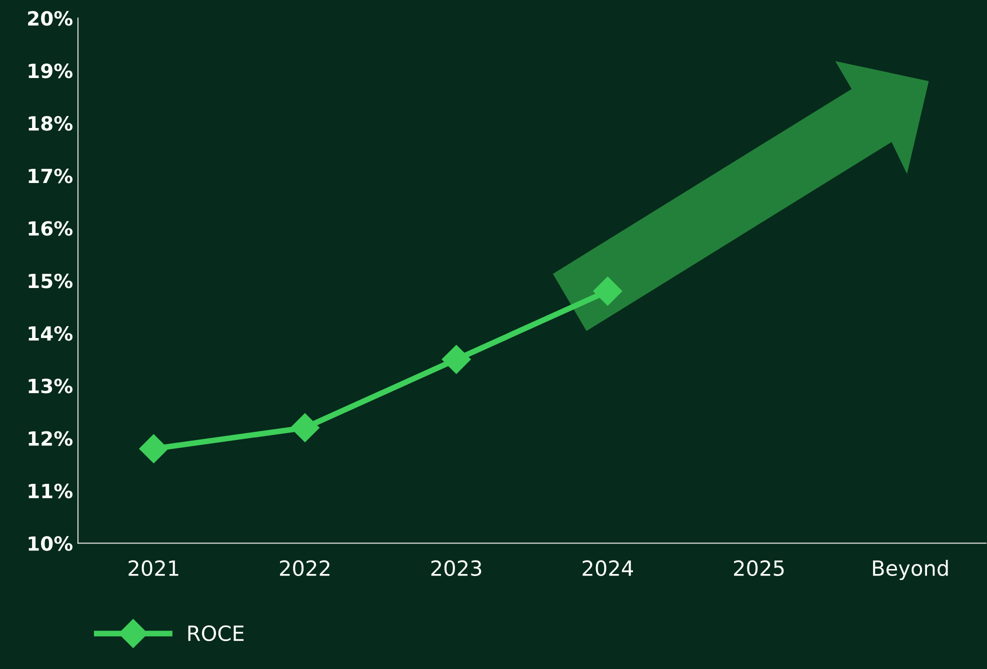  Describe the element at coordinates (910, 570) in the screenshot. I see `x-tick-label: Beyond` at that location.